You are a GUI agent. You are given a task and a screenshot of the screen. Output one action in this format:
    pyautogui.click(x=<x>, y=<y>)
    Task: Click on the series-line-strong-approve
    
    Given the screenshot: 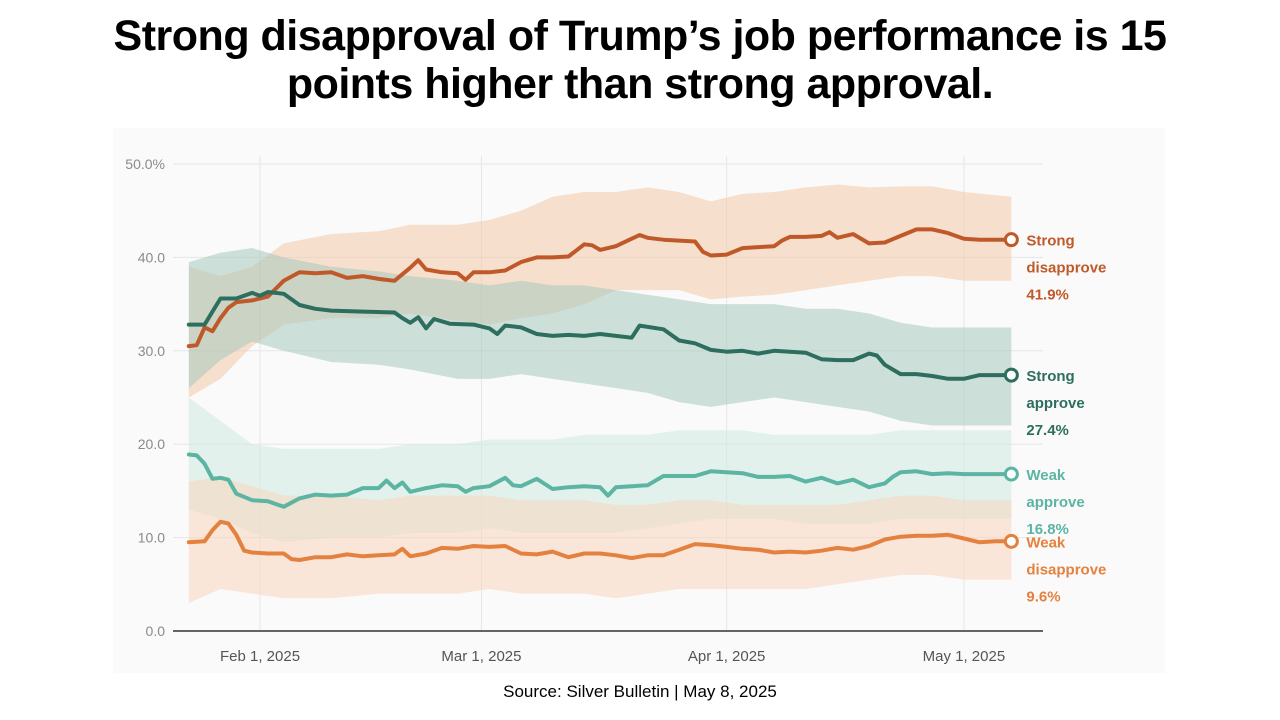 What is the action you would take?
    pyautogui.click(x=600, y=335)
    